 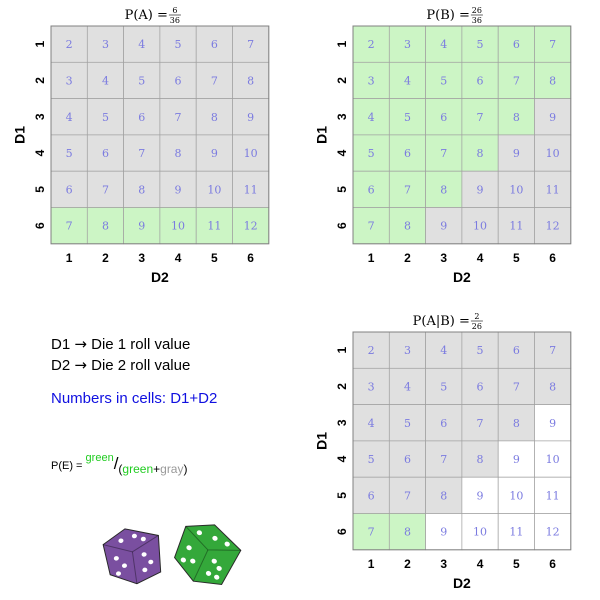 What do you see at coordinates (138, 469) in the screenshot?
I see `formula-green: green` at bounding box center [138, 469].